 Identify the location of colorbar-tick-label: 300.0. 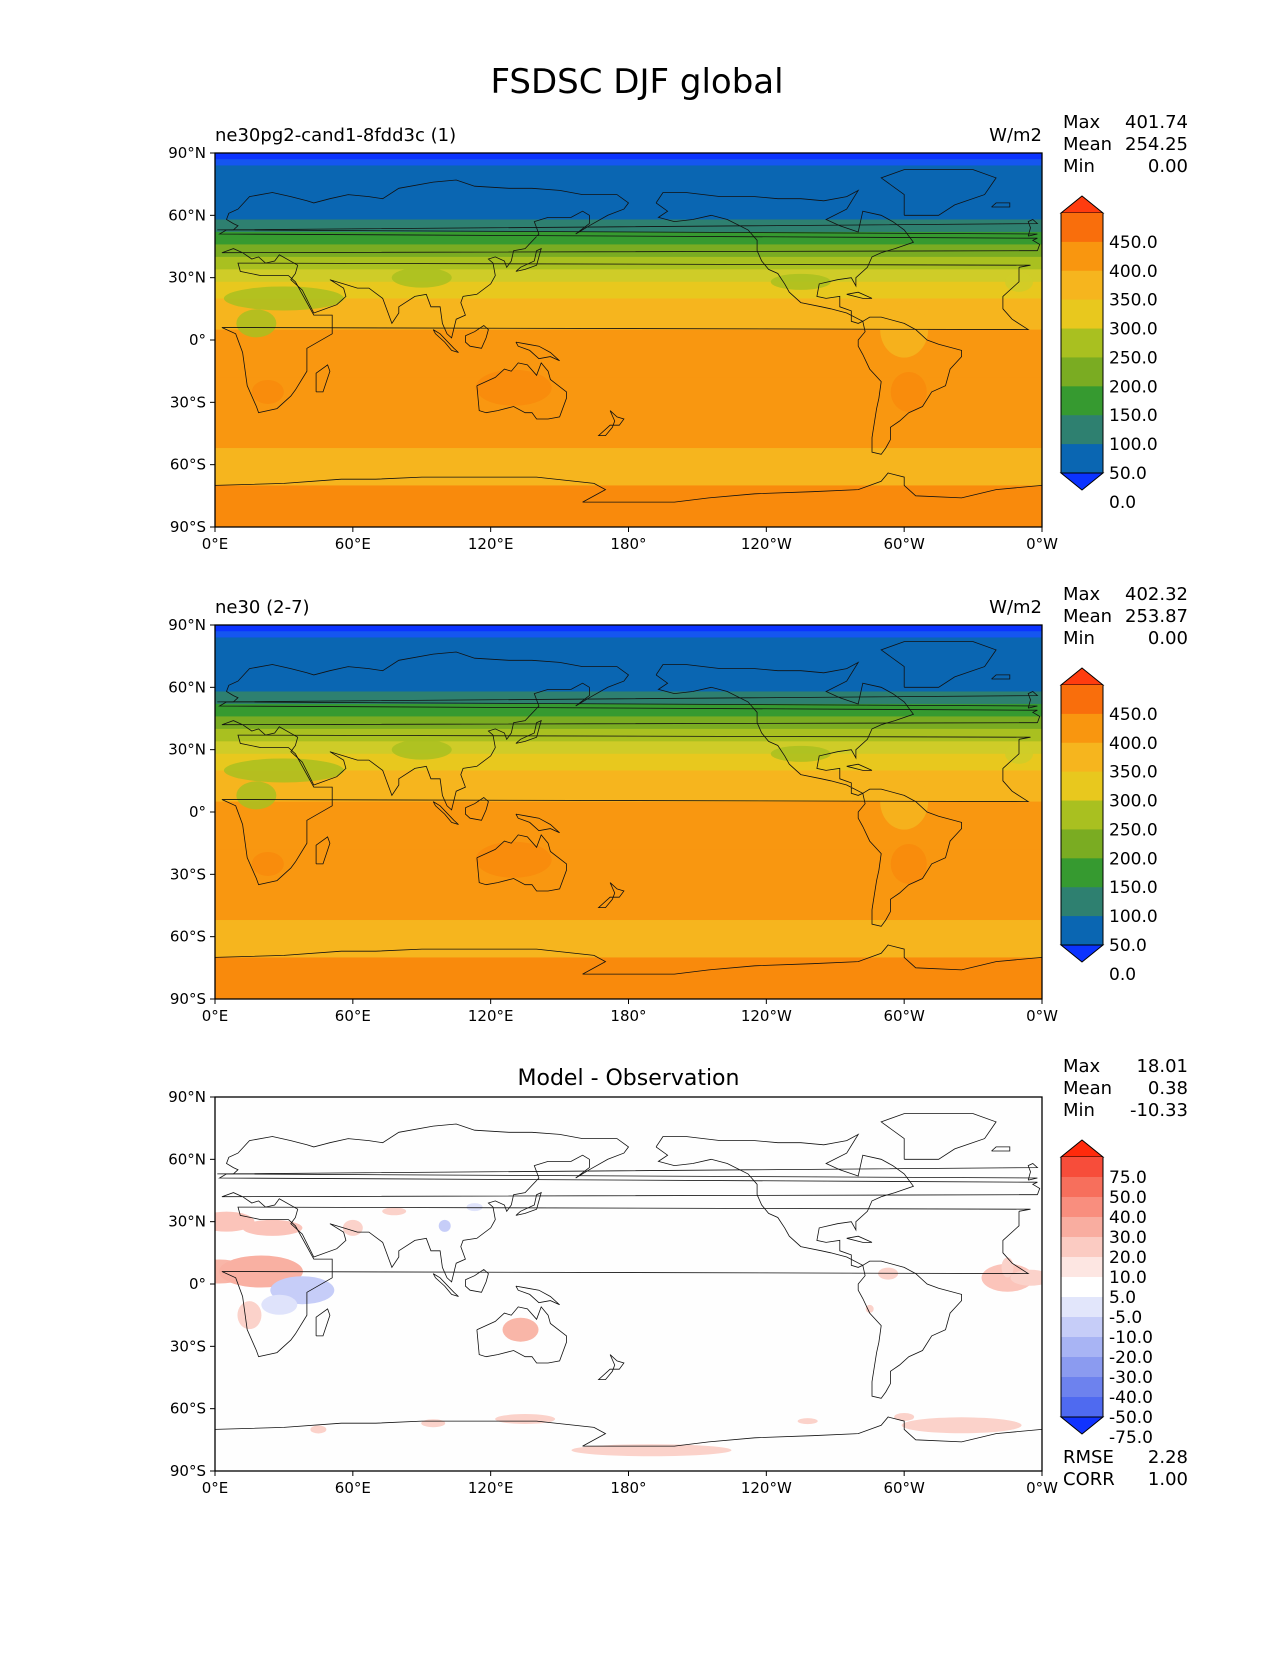
(1133, 802).